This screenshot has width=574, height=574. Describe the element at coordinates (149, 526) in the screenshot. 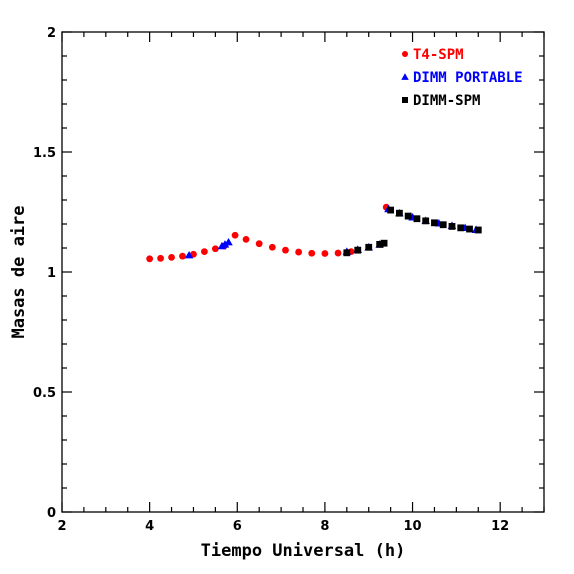

I see `x-tick-label: 4` at that location.